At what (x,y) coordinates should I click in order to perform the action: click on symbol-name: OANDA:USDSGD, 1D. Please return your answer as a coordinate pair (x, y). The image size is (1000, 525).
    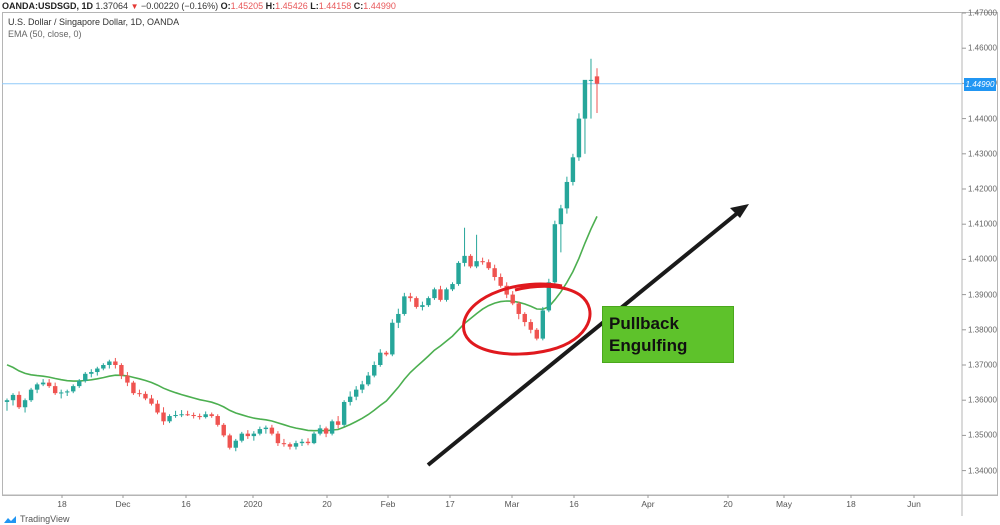
    Looking at the image, I should click on (48, 6).